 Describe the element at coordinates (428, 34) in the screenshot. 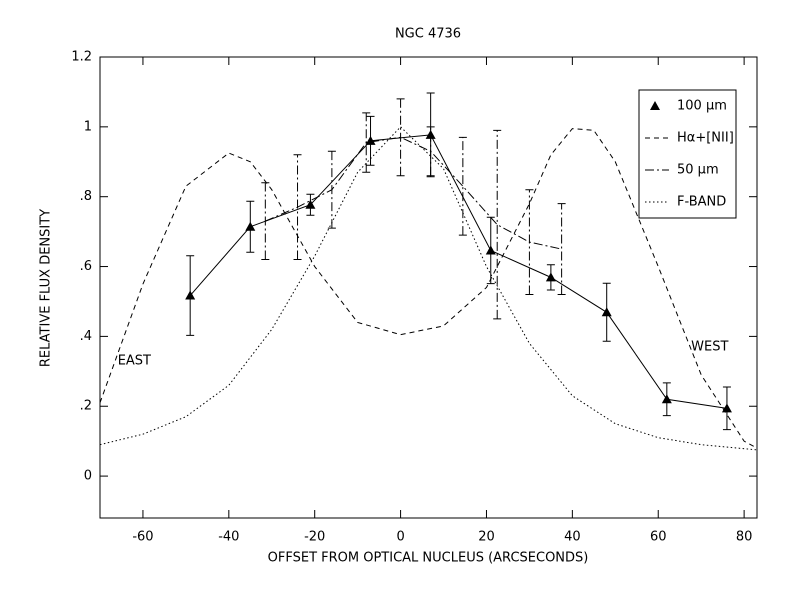

I see `chart-title: NGC 4736` at that location.